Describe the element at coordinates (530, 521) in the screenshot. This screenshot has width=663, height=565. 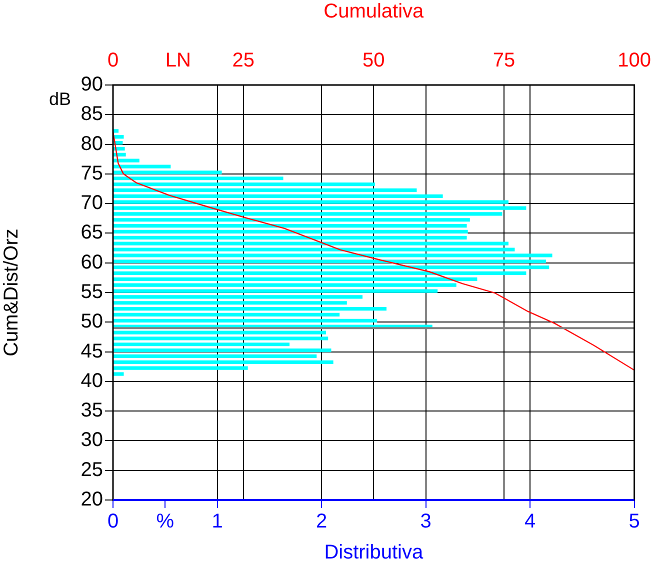
I see `x-tick-label: 4` at that location.